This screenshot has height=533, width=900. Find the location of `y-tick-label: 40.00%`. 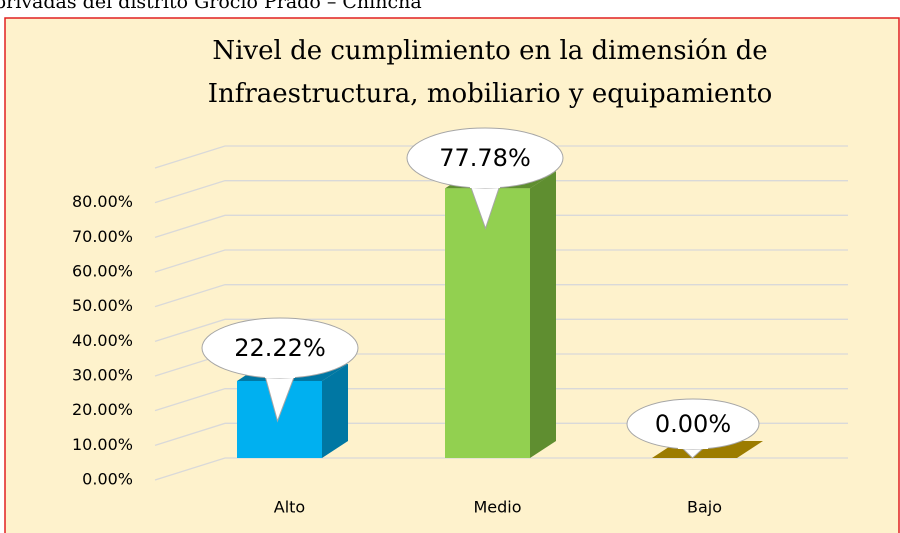

y-tick-label: 40.00% is located at coordinates (102, 340).